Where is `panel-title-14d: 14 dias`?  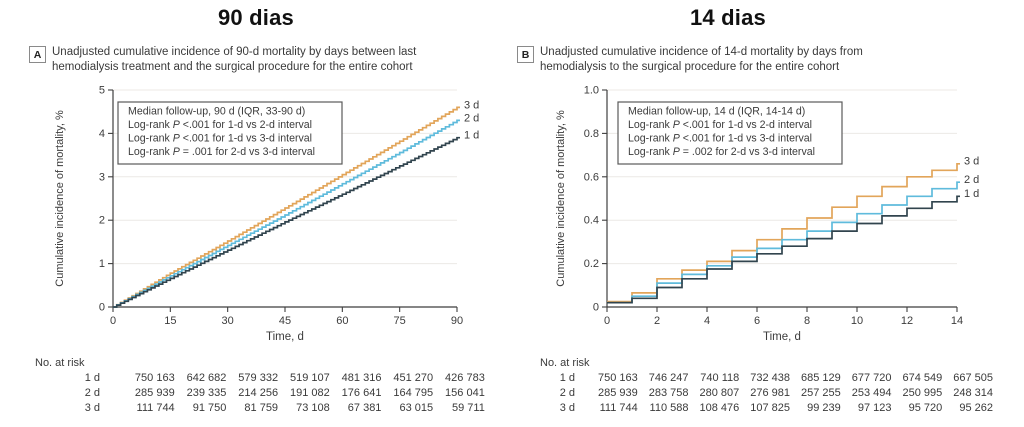
panel-title-14d: 14 dias is located at coordinates (727, 17).